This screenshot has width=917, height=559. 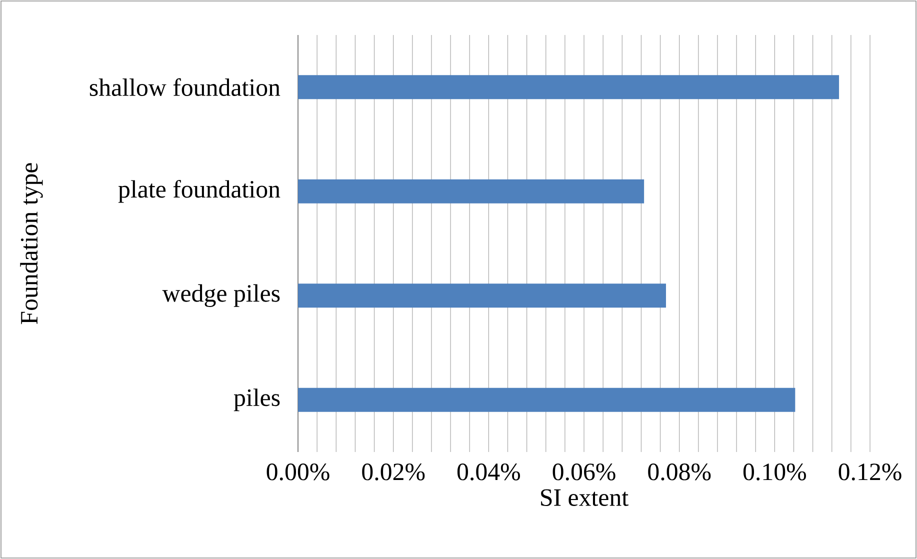 What do you see at coordinates (298, 471) in the screenshot?
I see `x-tick-label: 0.00%` at bounding box center [298, 471].